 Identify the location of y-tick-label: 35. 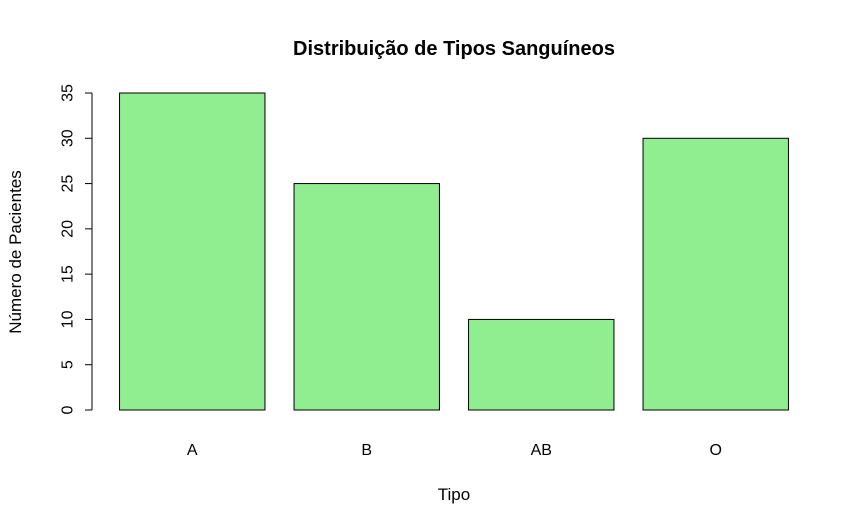
(68, 93).